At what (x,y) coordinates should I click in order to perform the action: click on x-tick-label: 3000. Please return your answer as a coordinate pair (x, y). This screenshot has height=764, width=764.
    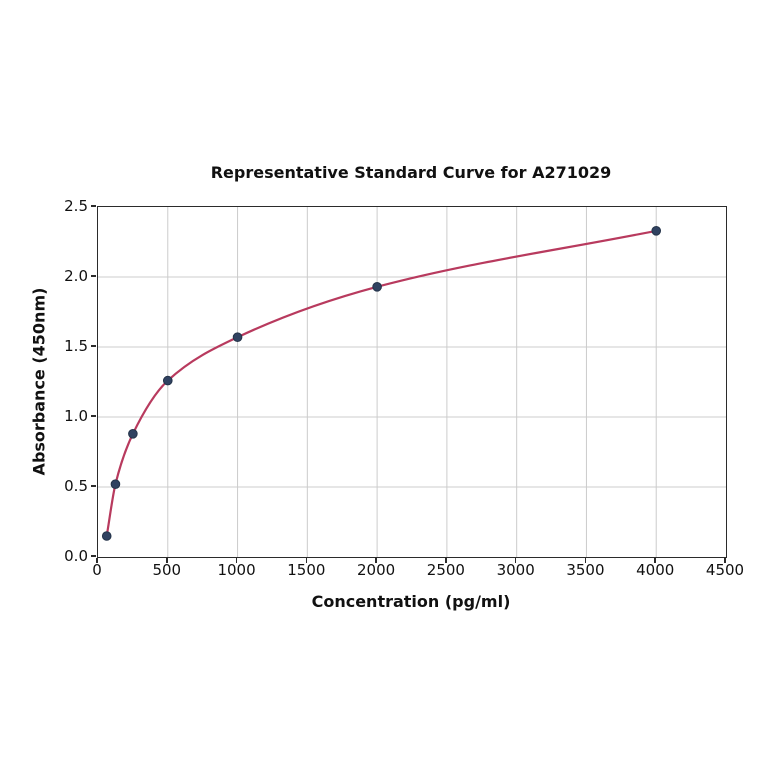
    Looking at the image, I should click on (515, 570).